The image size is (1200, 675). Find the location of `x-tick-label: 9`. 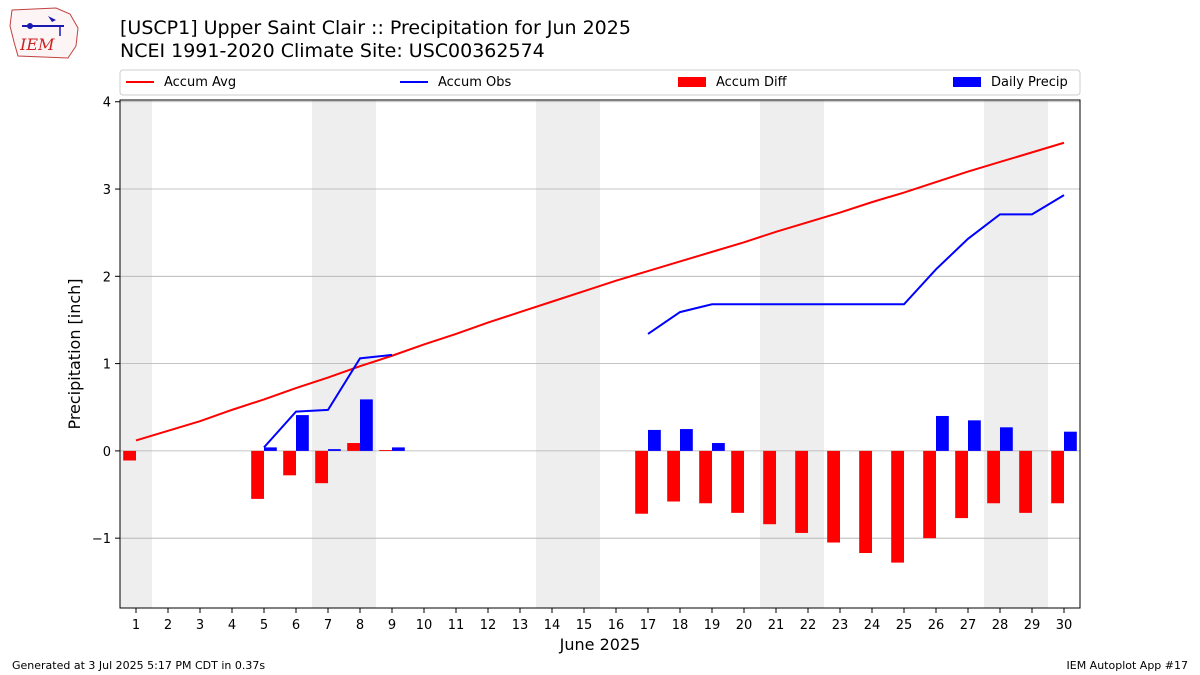

x-tick-label: 9 is located at coordinates (392, 625).